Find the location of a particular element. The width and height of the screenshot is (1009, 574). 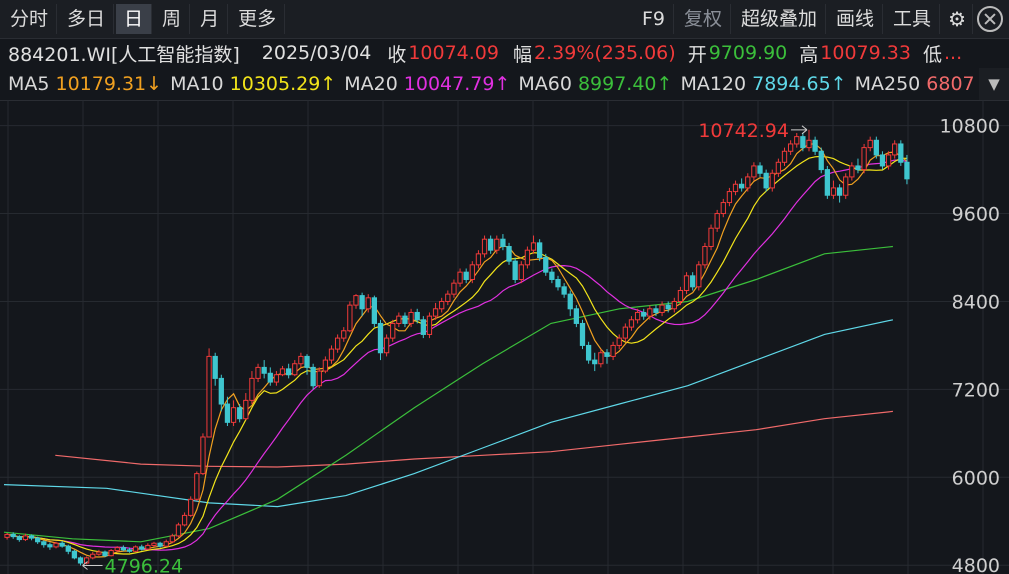

open-value: 9709.90 is located at coordinates (748, 53).